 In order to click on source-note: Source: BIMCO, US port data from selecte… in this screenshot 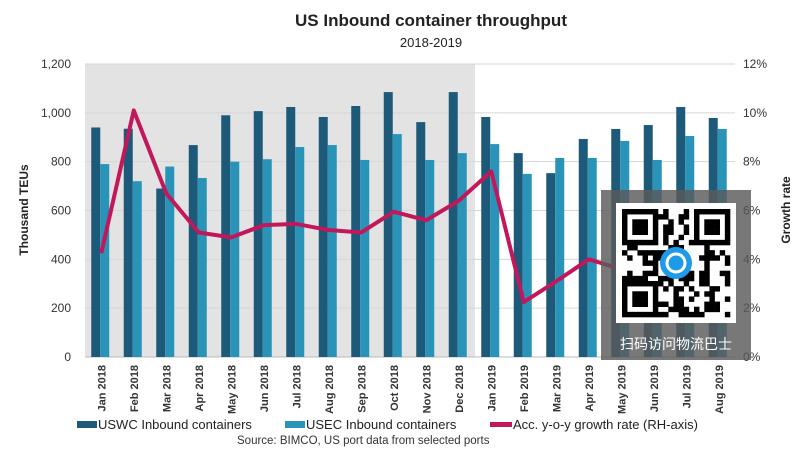, I will do `click(363, 441)`.